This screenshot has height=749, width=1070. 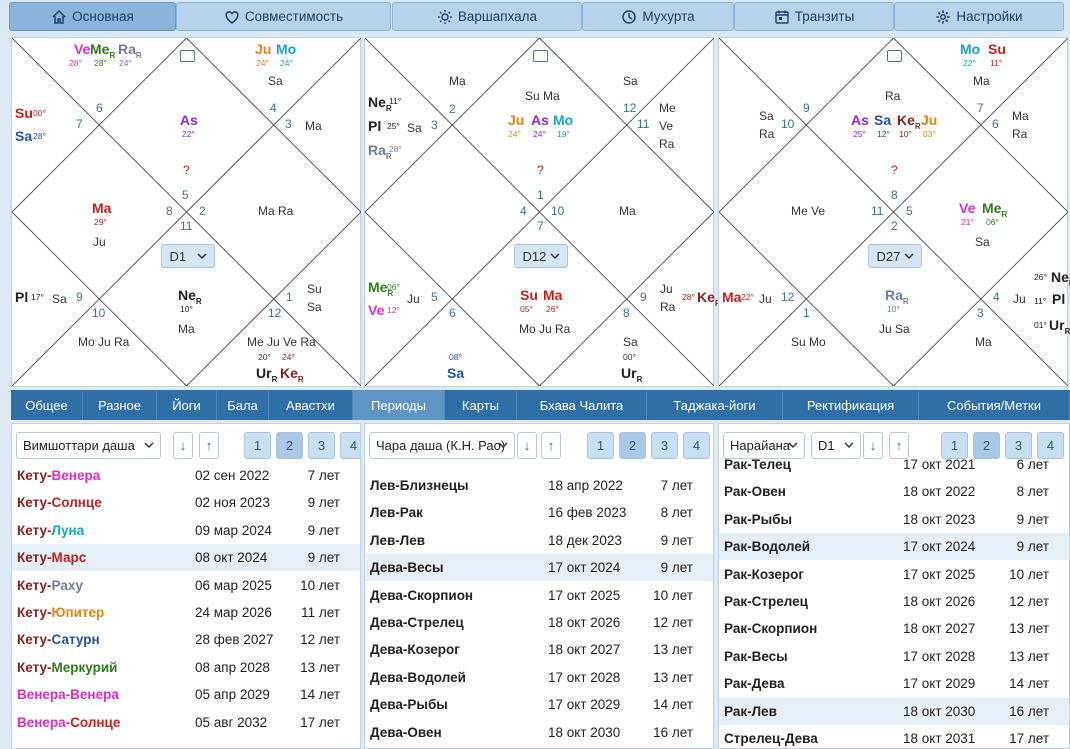 I want to click on house-line, so click(x=626, y=125).